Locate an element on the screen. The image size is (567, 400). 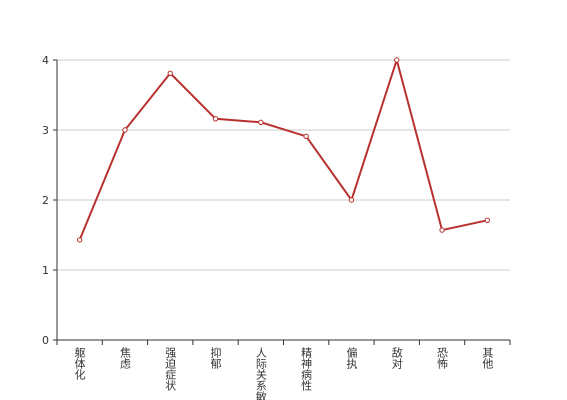
x-tick-label: 人际关系敏感 is located at coordinates (260, 373).